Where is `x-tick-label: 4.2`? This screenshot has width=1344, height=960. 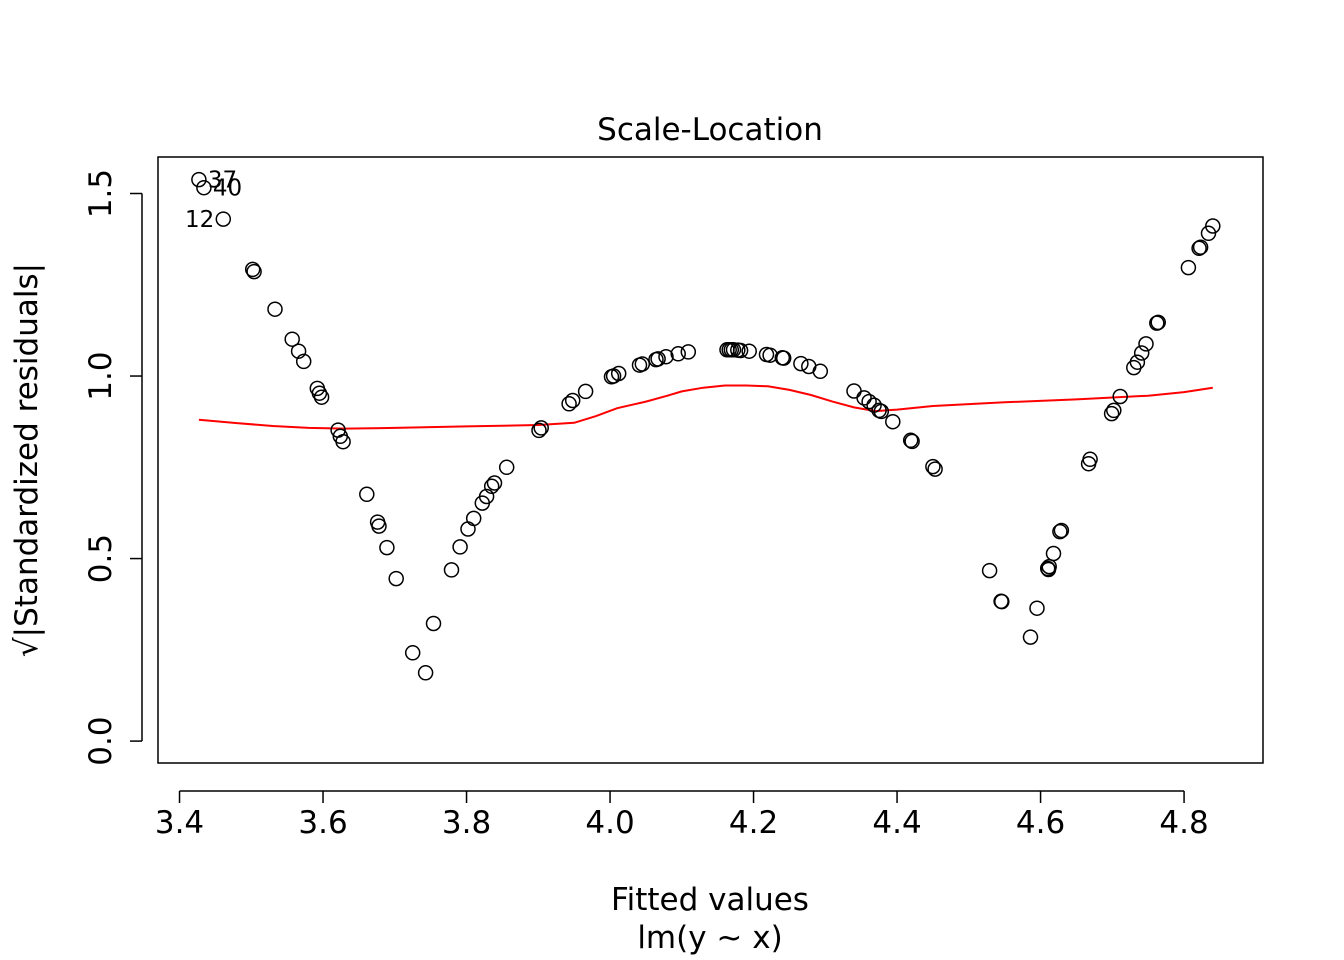
x-tick-label: 4.2 is located at coordinates (753, 823).